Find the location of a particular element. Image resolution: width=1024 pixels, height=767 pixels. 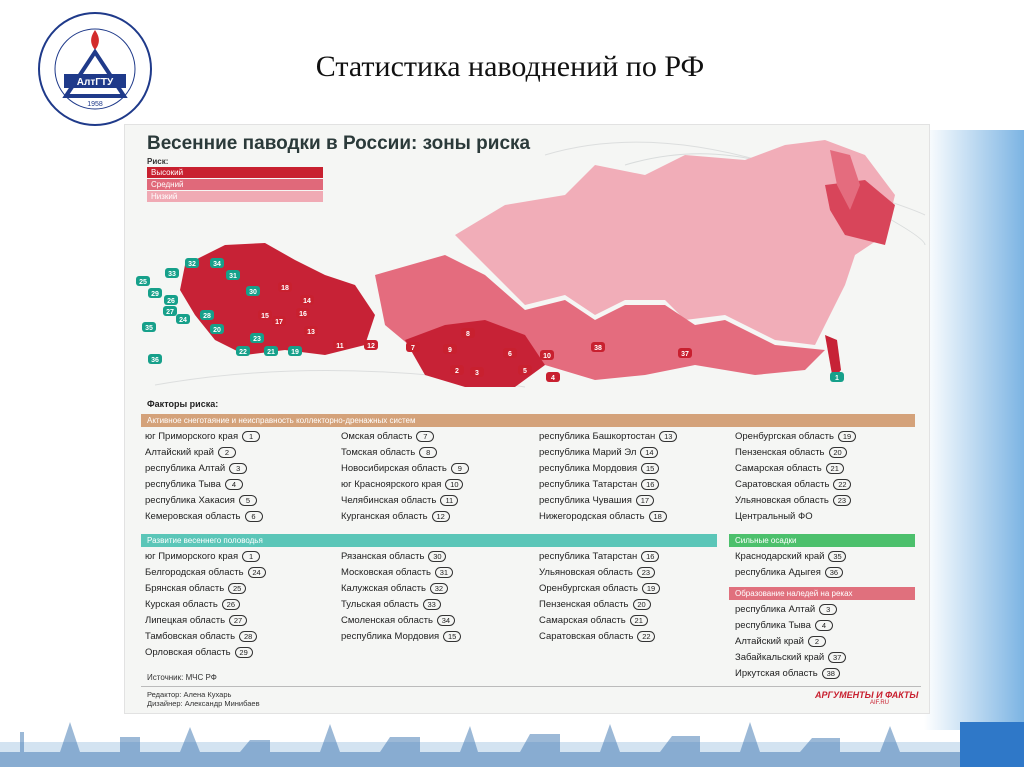

map-marker: 17 is located at coordinates (279, 321).